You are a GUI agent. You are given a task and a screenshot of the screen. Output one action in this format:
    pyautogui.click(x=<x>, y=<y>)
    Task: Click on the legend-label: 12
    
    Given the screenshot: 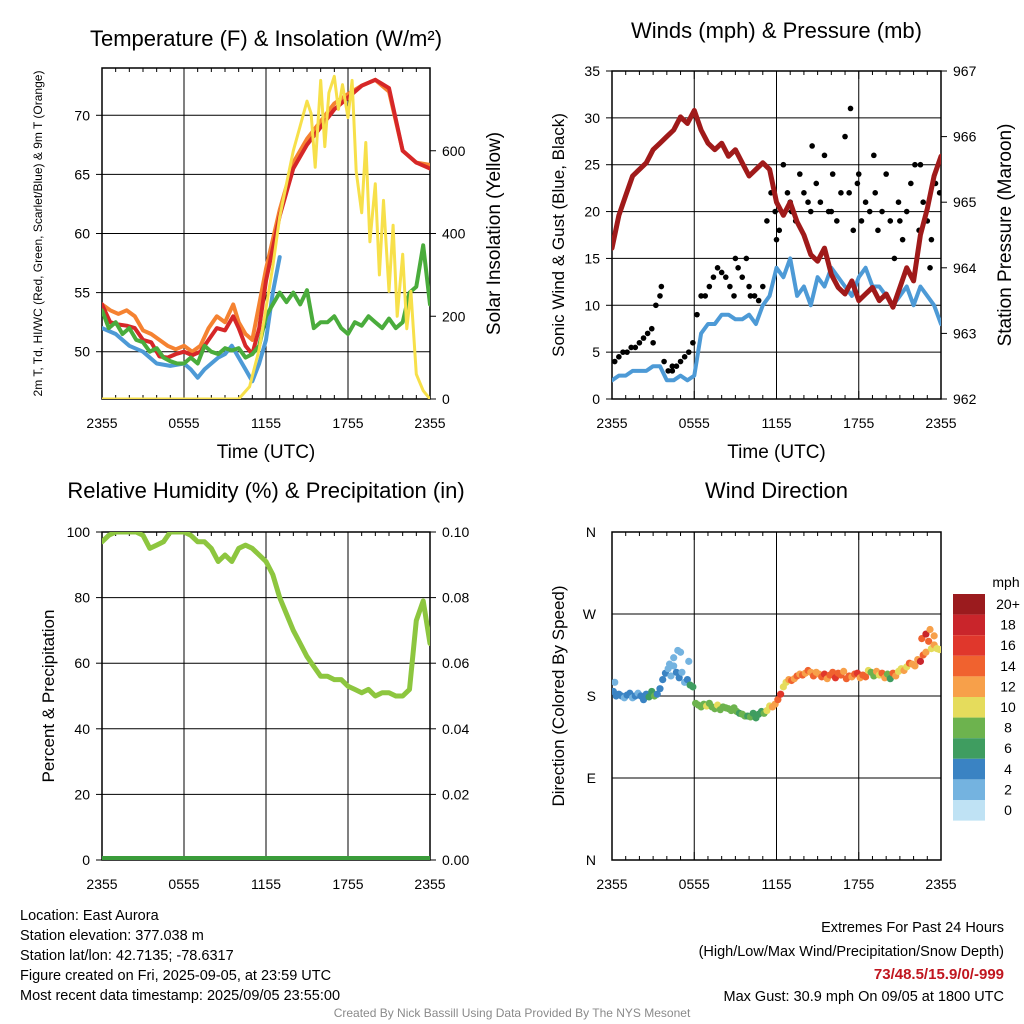 What is the action you would take?
    pyautogui.click(x=1008, y=686)
    